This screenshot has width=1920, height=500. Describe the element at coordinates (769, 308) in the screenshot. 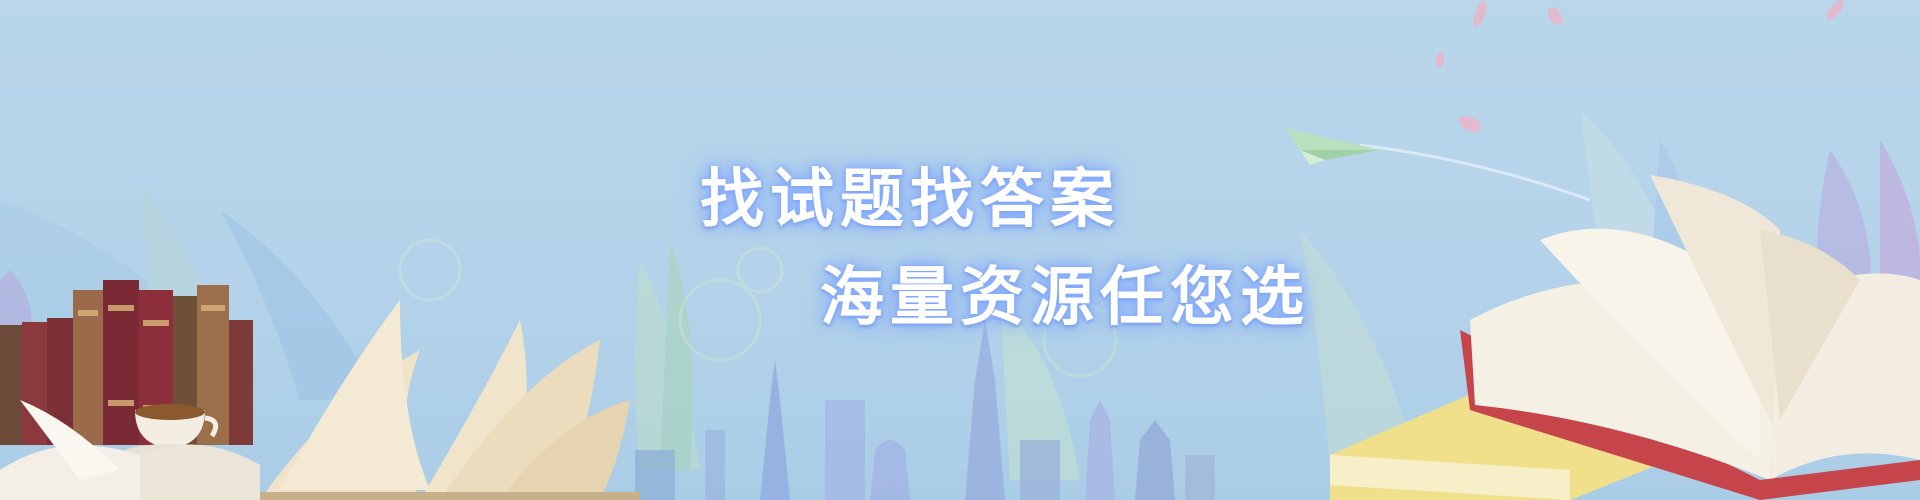

I see `decorative-swirls` at that location.